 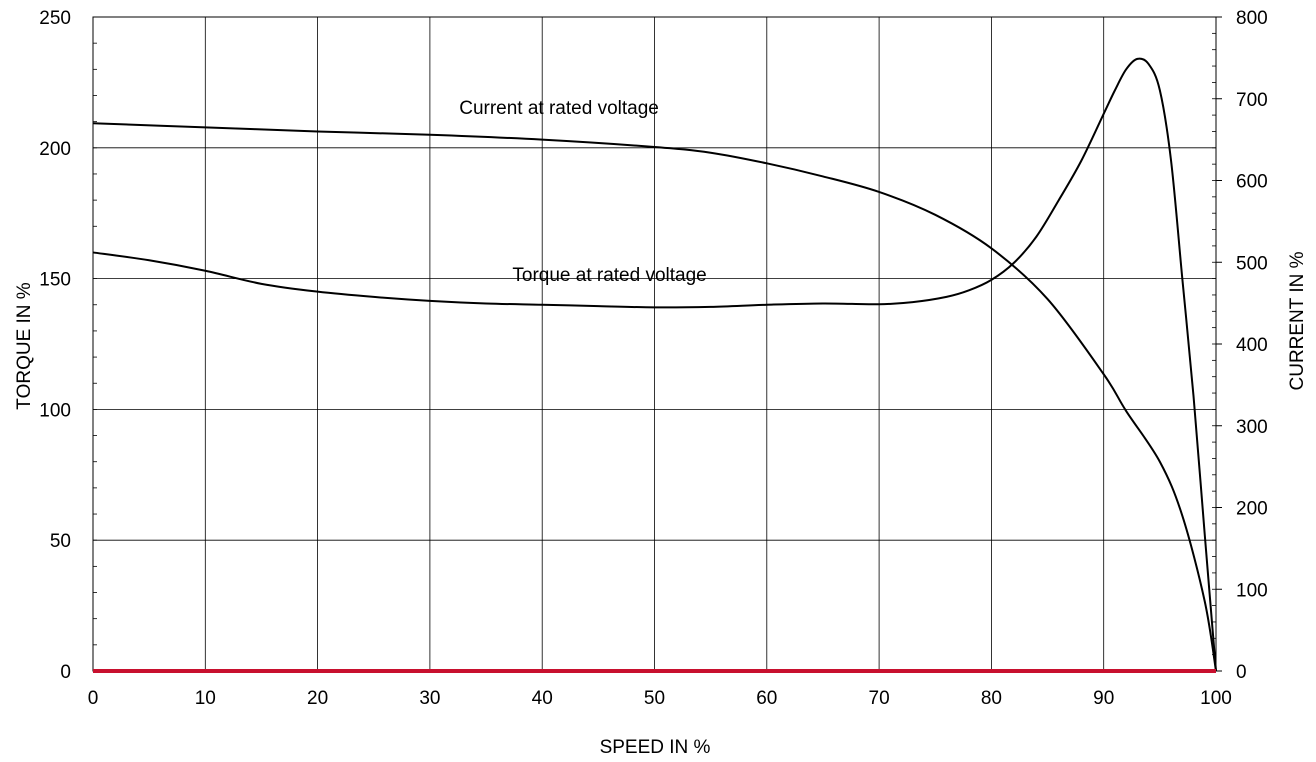 What do you see at coordinates (1241, 672) in the screenshot?
I see `y-right-tick-label: 0` at bounding box center [1241, 672].